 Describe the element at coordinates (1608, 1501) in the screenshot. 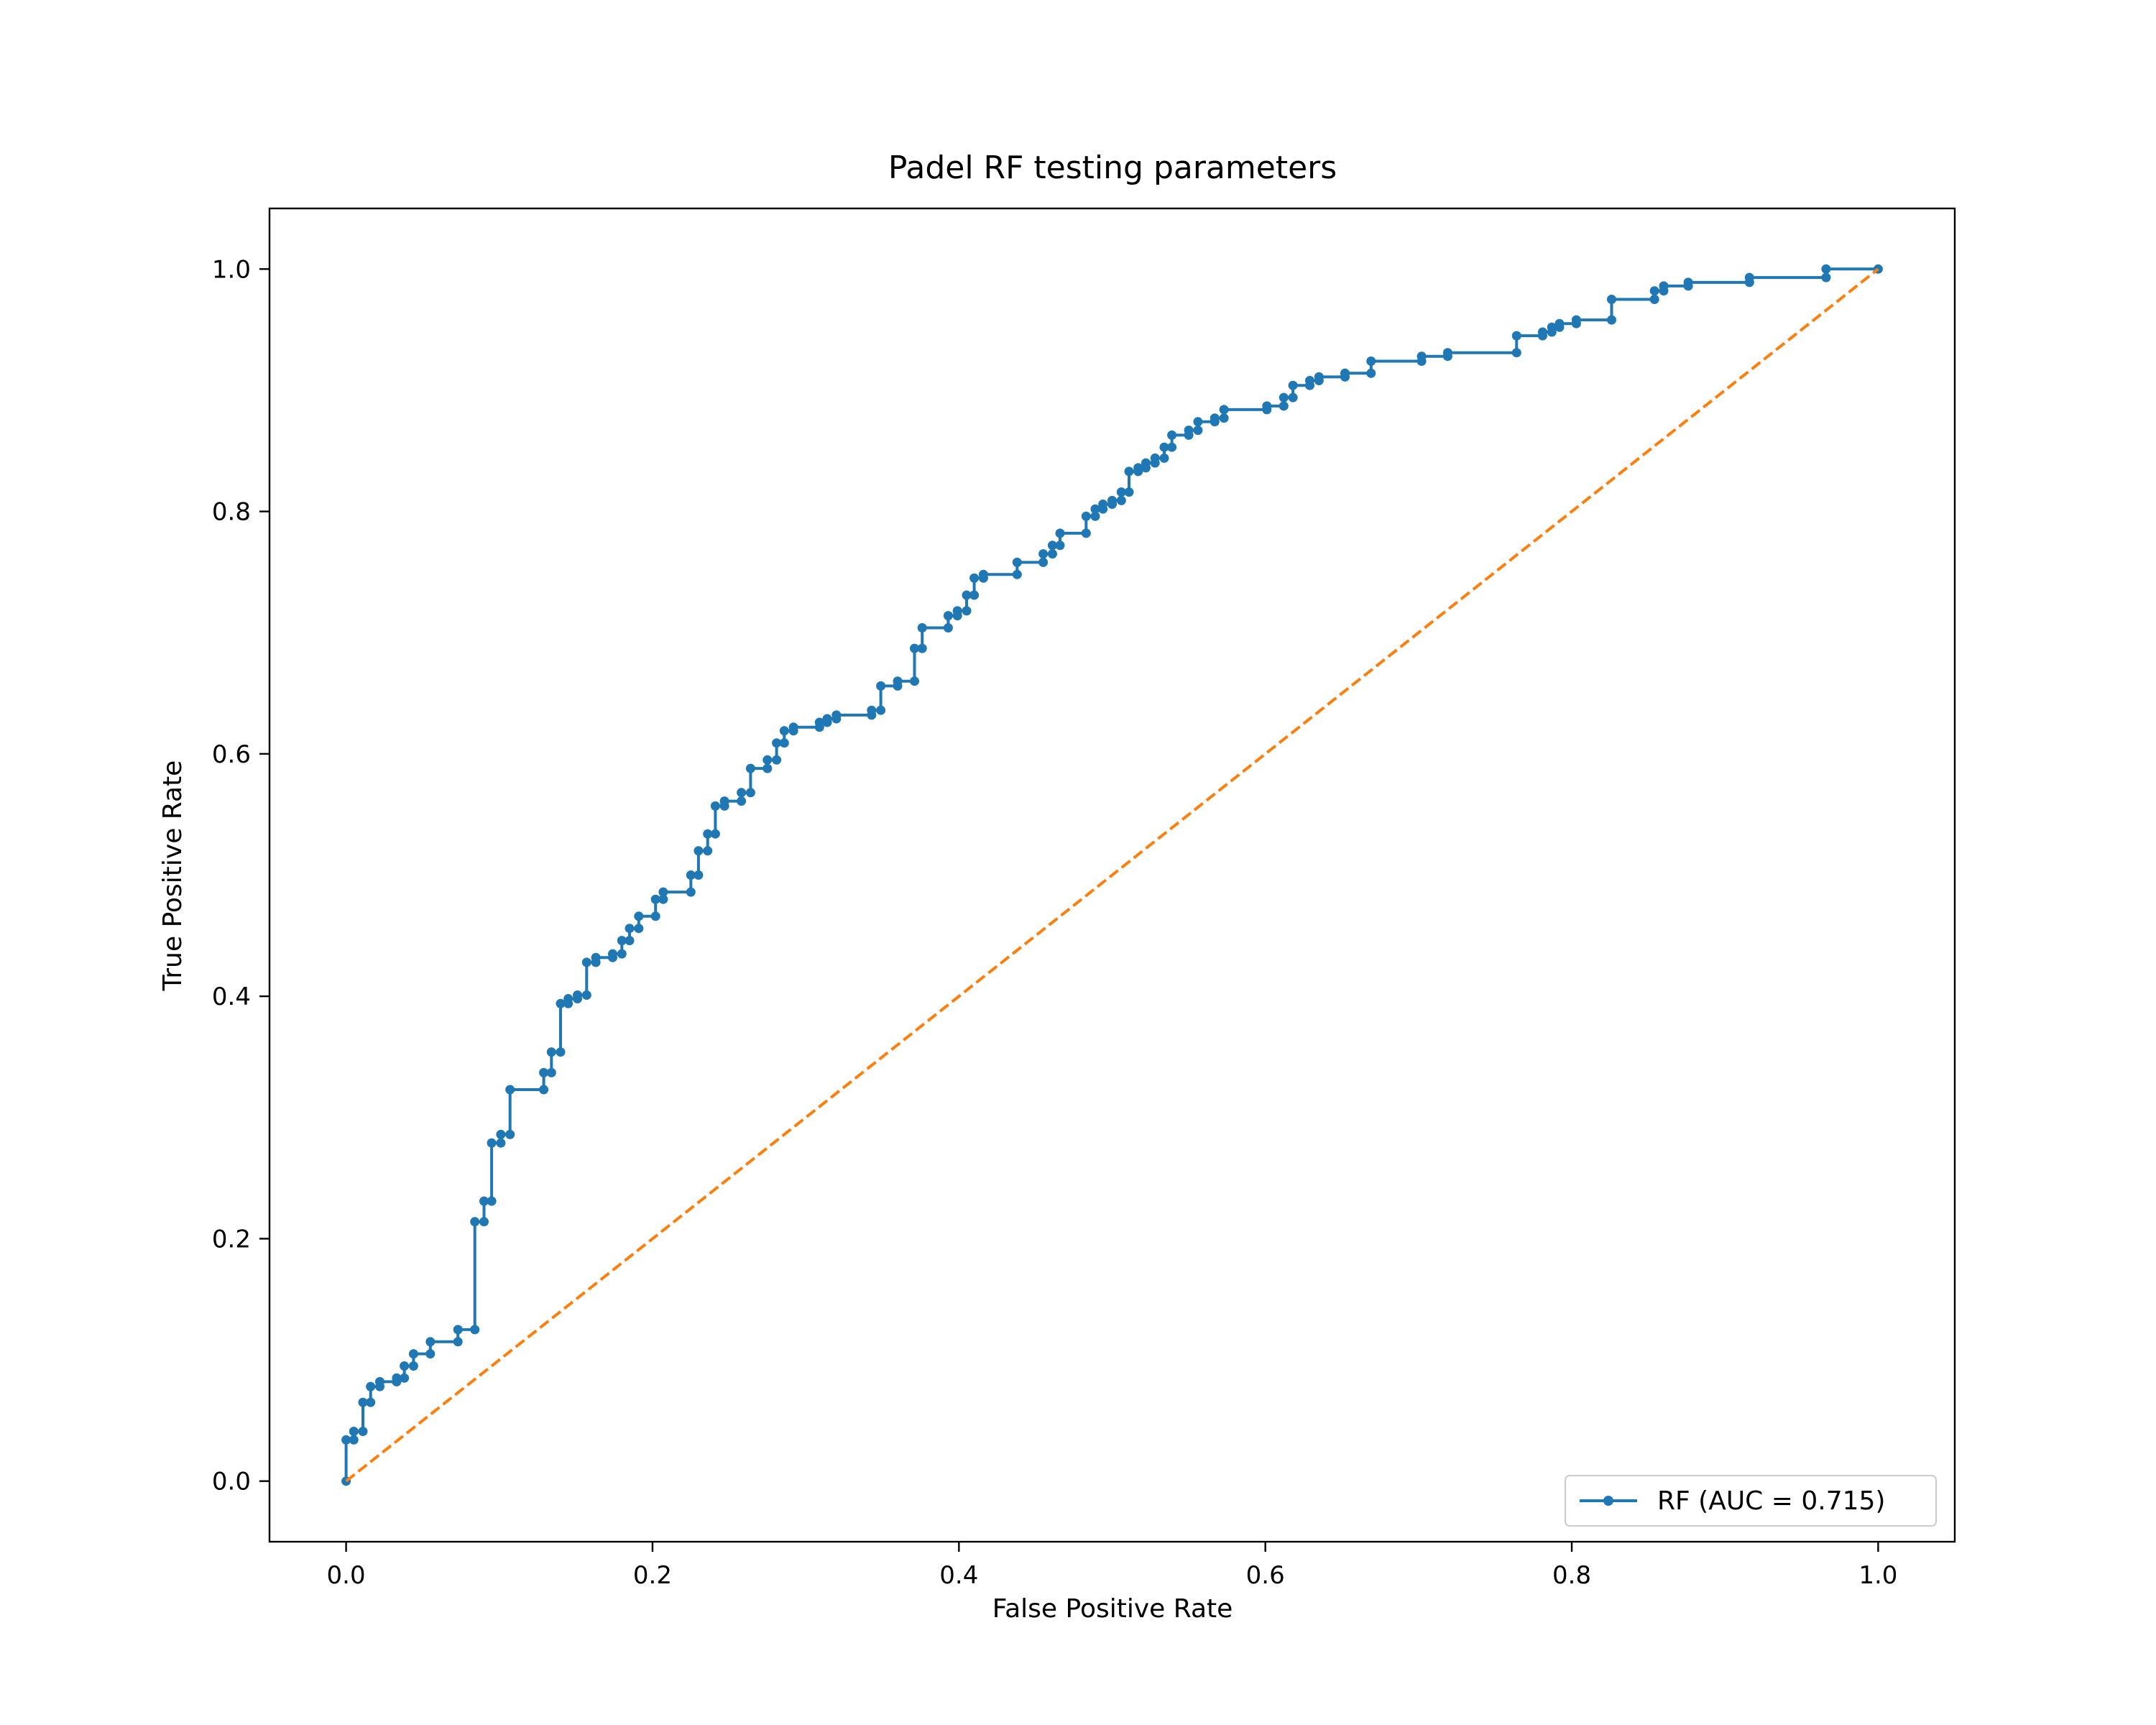

I see `legend-marker-rf` at that location.